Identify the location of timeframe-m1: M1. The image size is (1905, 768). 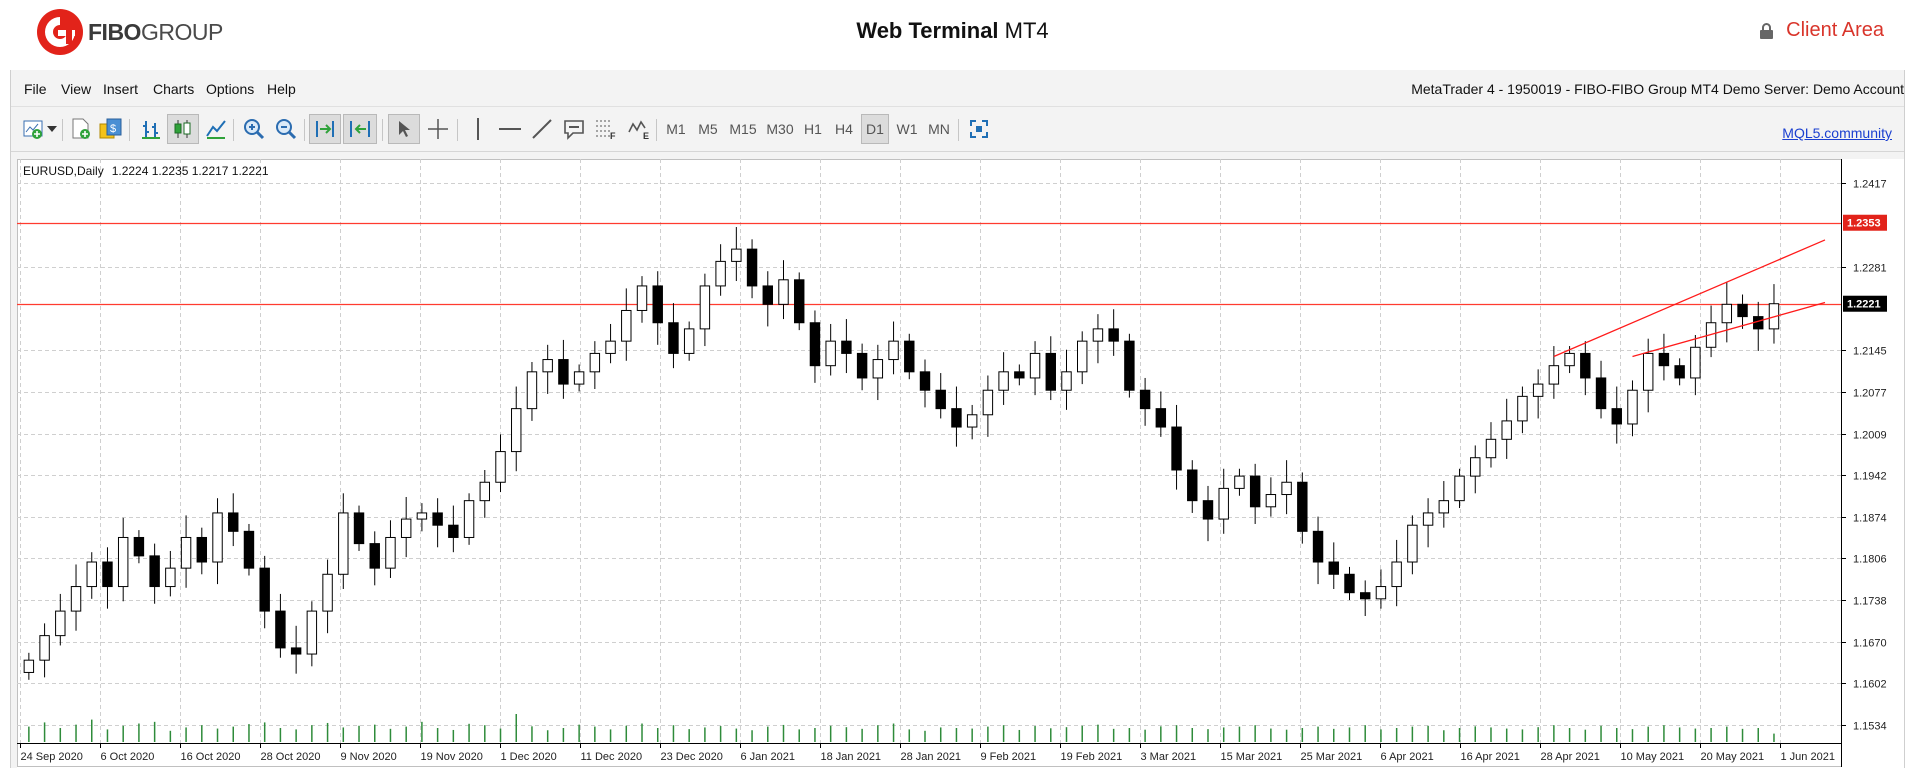
(676, 129).